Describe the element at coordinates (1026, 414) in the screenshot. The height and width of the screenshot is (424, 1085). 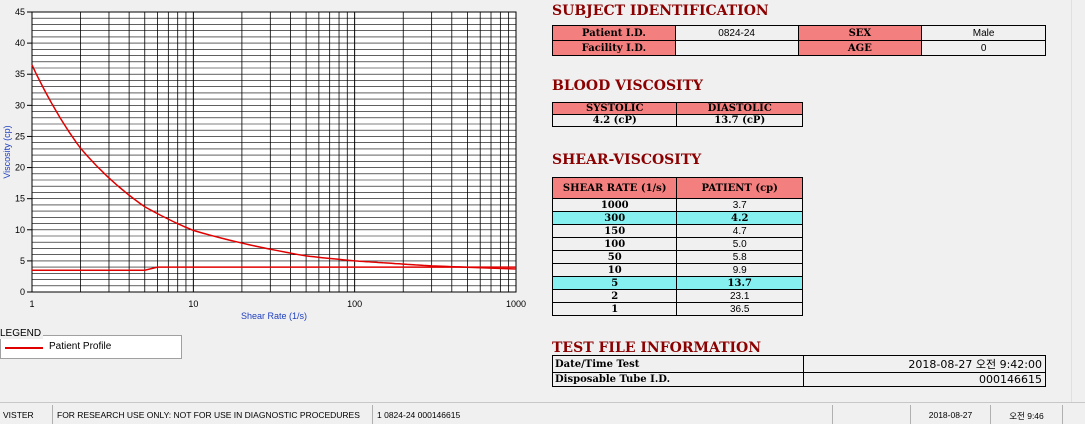
I see `status-time: 오전 9:46` at that location.